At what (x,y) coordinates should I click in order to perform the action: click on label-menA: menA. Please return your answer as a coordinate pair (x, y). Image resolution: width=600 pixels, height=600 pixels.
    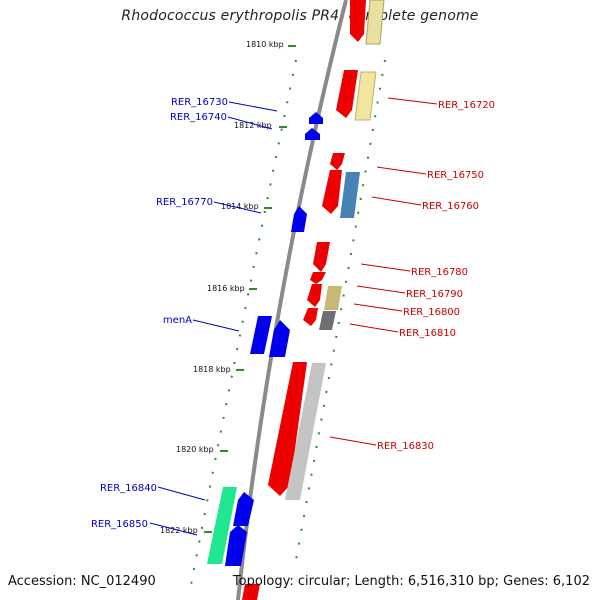
    Looking at the image, I should click on (177, 320).